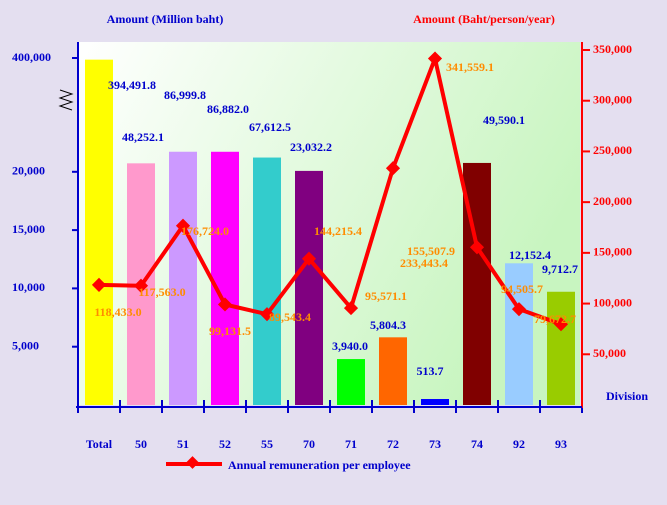  What do you see at coordinates (117, 312) in the screenshot?
I see `line-label: 118,433.0` at bounding box center [117, 312].